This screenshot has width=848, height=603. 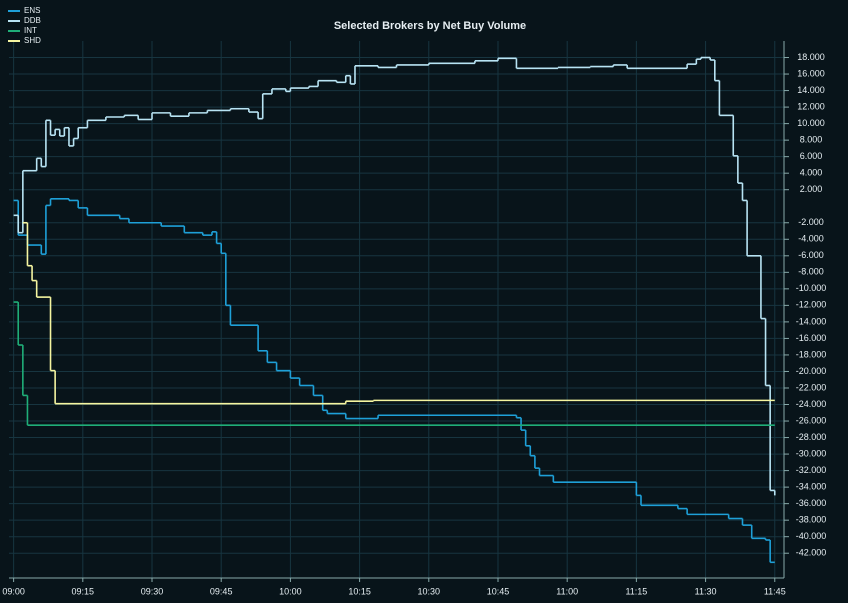 I want to click on y-tick-label: 6.000, so click(x=811, y=156).